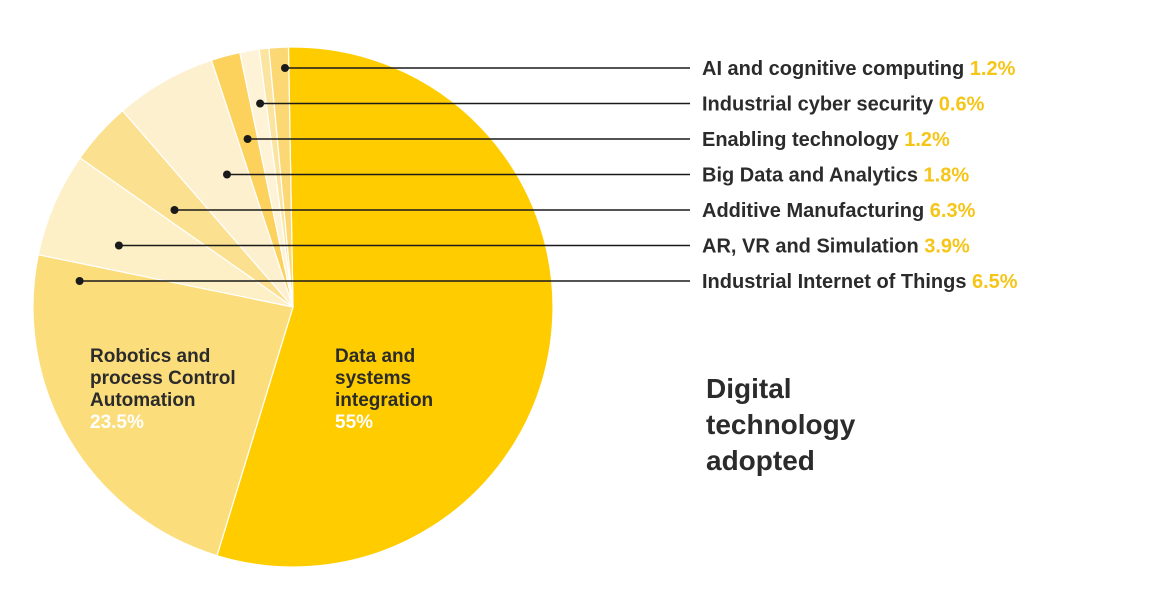 The width and height of the screenshot is (1170, 592). What do you see at coordinates (839, 211) in the screenshot?
I see `callout-label-additive-manufacturing: Additive Manufacturing 6.3%` at bounding box center [839, 211].